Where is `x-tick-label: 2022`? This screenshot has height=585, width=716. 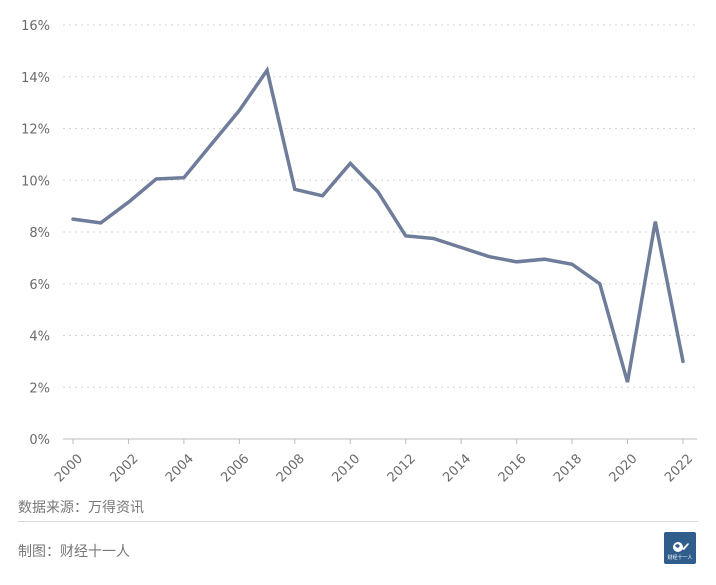 x-tick-label: 2022 is located at coordinates (679, 468).